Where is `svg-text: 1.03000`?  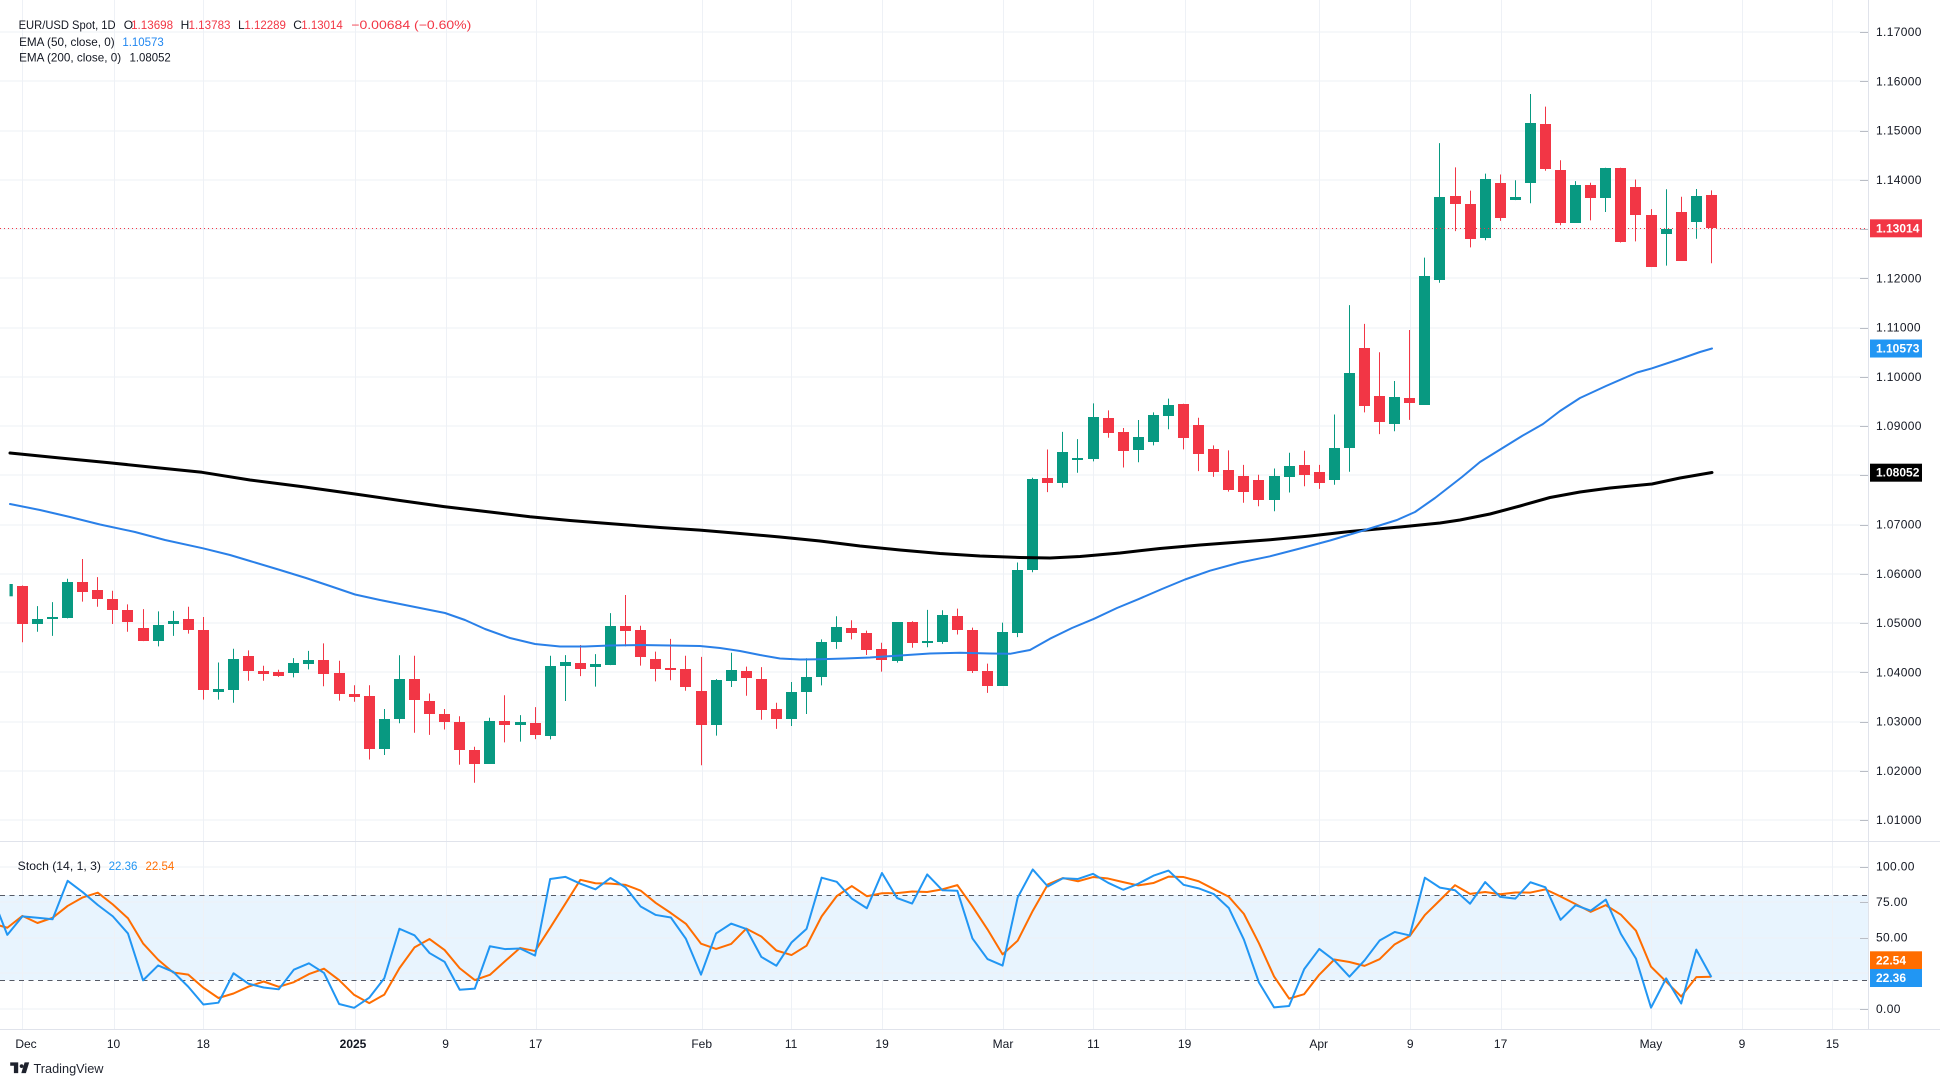 svg-text: 1.03000 is located at coordinates (1899, 722).